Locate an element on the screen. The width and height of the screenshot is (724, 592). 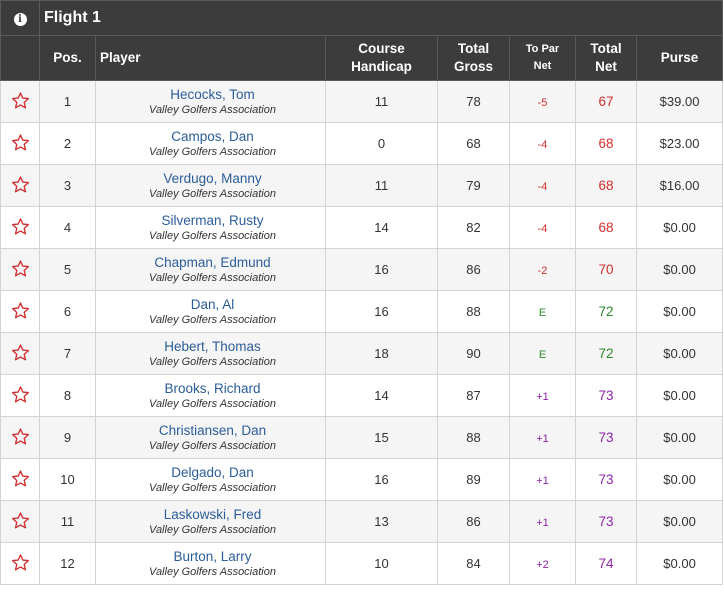
player-cell: Hecocks, Tom Valley Golfers Association is located at coordinates (210, 101).